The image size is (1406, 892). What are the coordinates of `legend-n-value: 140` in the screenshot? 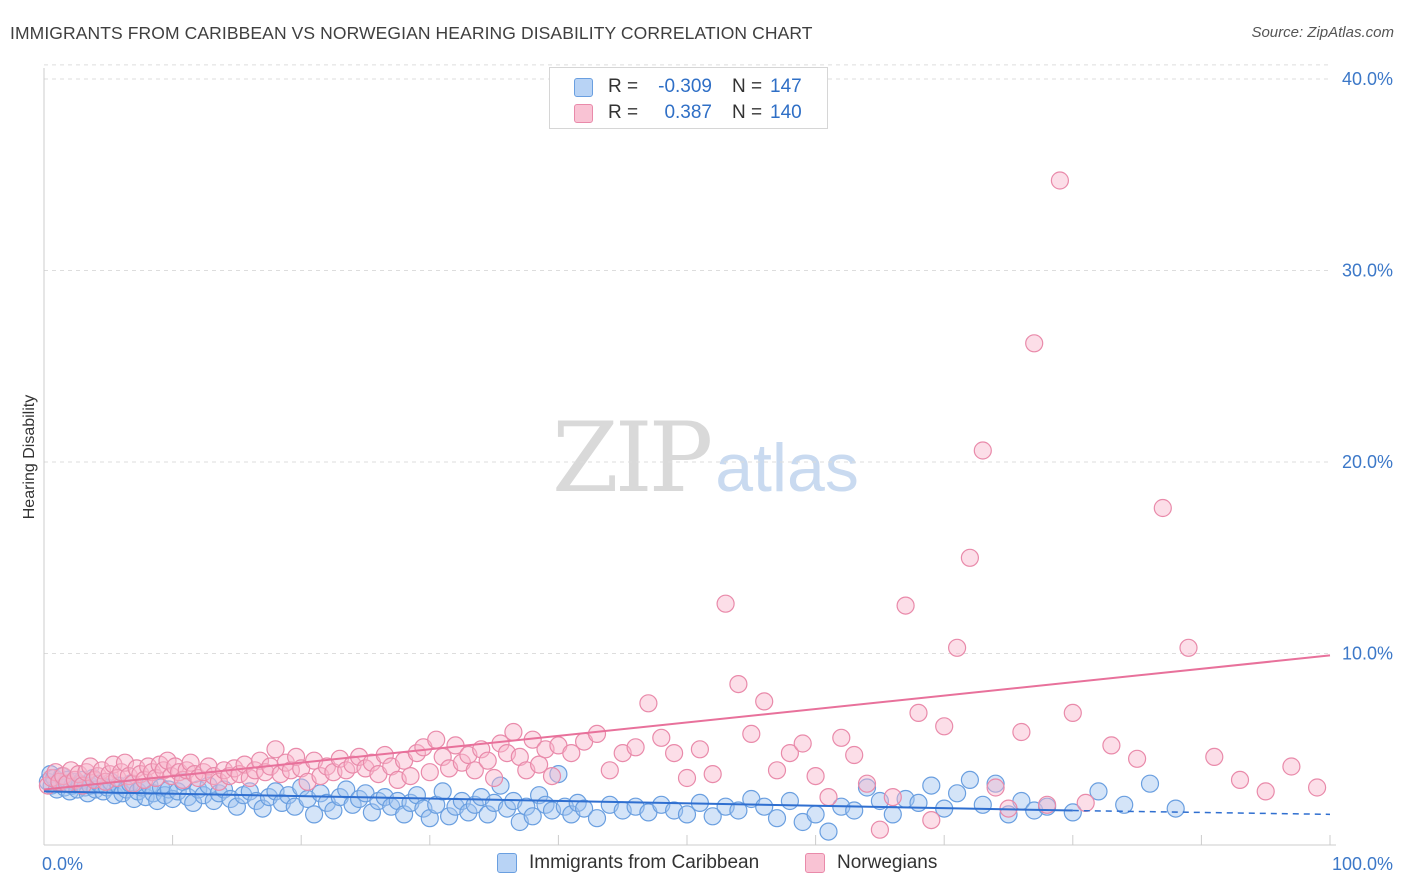 It's located at (786, 112).